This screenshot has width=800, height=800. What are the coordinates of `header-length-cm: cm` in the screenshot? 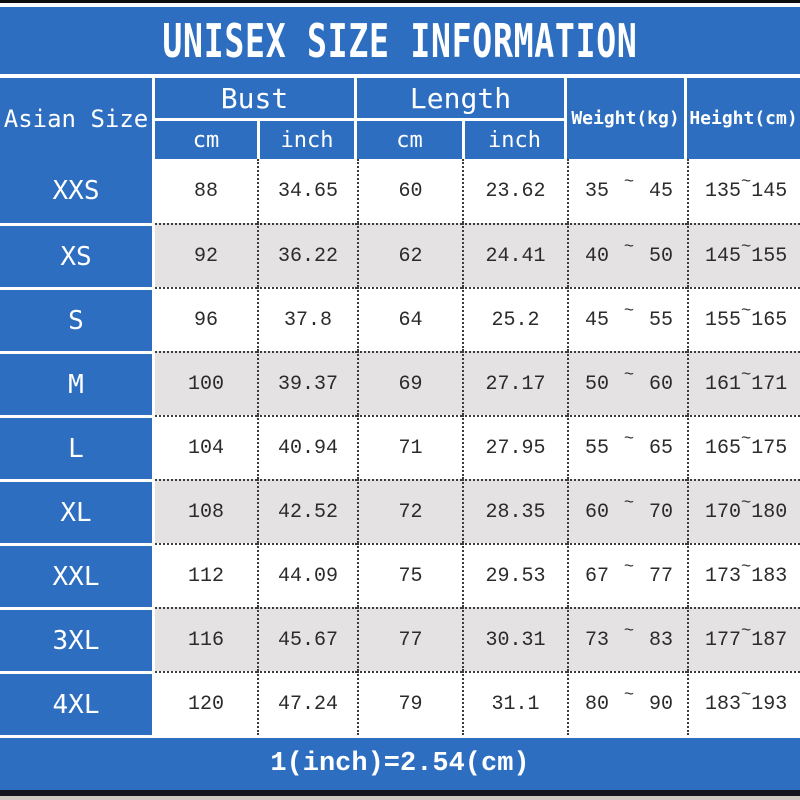 It's located at (409, 140).